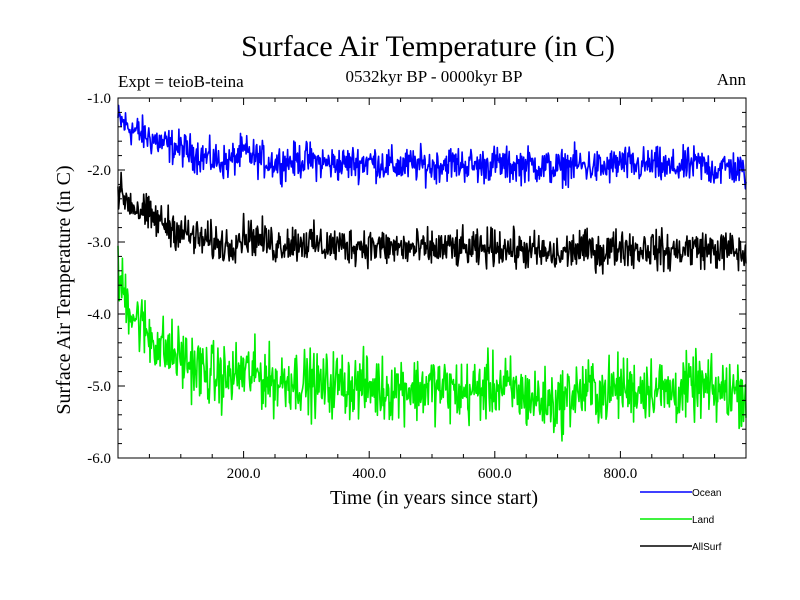 This screenshot has width=800, height=600. What do you see at coordinates (495, 474) in the screenshot?
I see `x-tick-label: 600.0` at bounding box center [495, 474].